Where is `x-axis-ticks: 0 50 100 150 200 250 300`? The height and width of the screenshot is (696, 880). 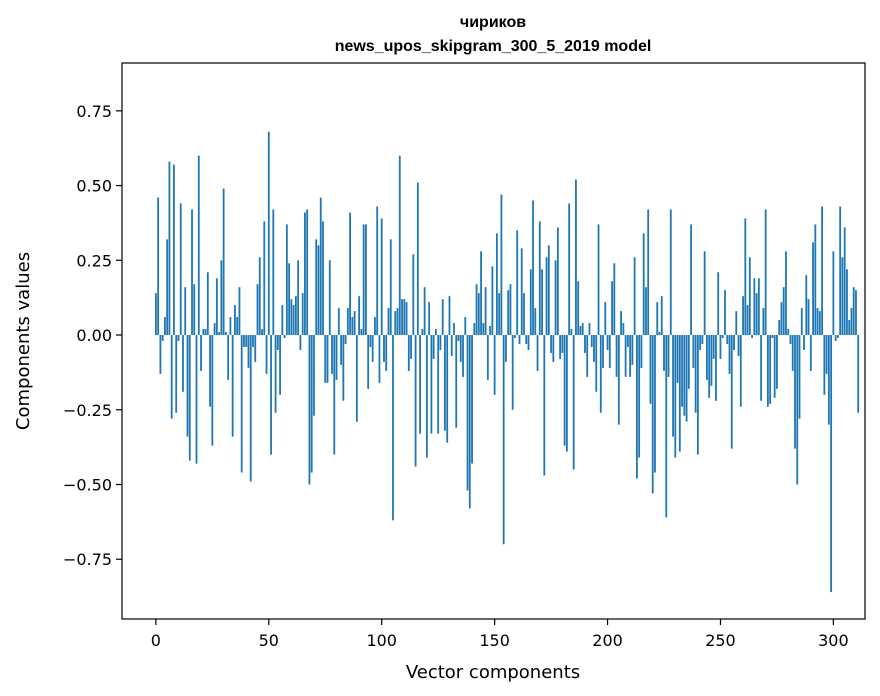 x-axis-ticks: 0 50 100 150 200 250 300 is located at coordinates (500, 634).